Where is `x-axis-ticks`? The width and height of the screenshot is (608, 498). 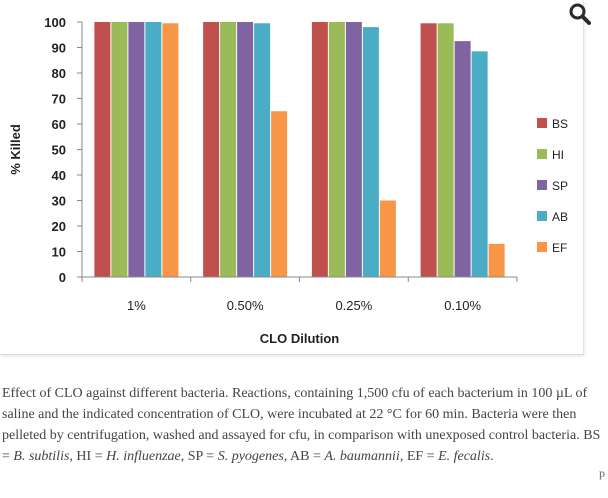
x-axis-ticks is located at coordinates (299, 279).